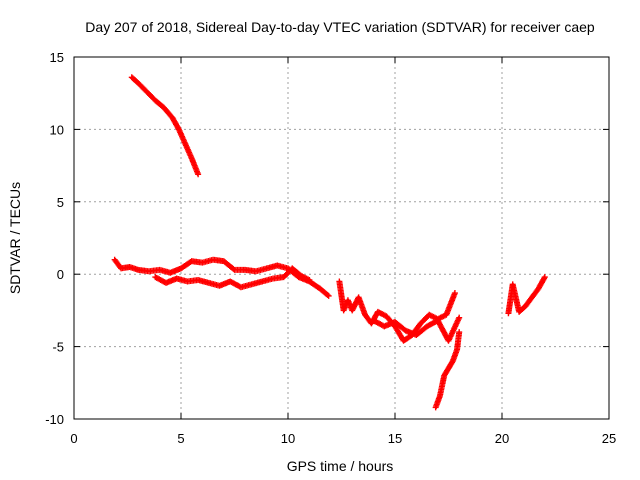 This screenshot has width=640, height=480. What do you see at coordinates (180, 438) in the screenshot?
I see `x-tick-label: 5` at bounding box center [180, 438].